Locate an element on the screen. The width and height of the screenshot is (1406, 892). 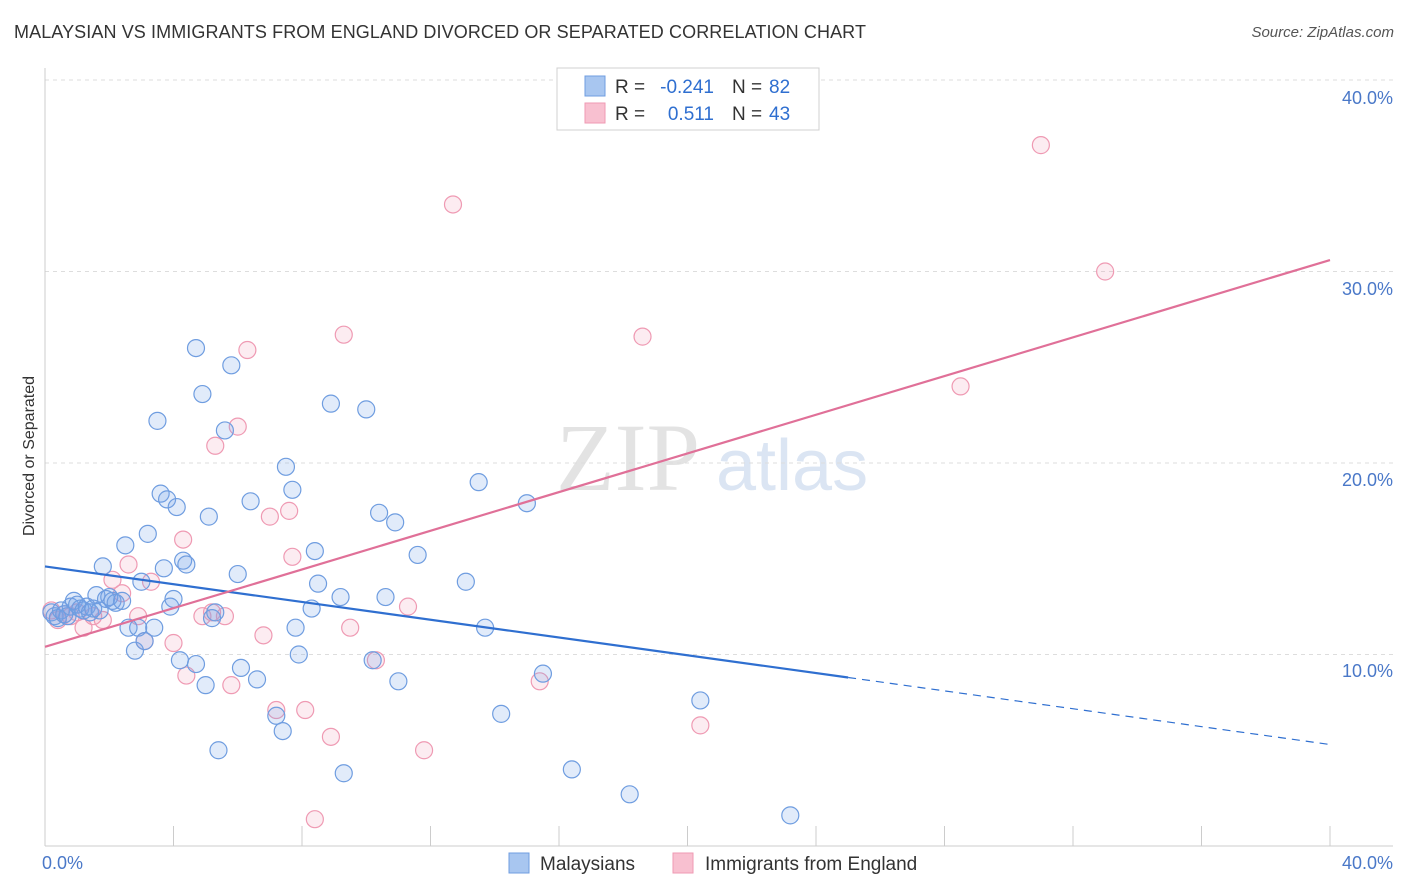
watermark-zip: ZIP is located at coordinates (628, 457).